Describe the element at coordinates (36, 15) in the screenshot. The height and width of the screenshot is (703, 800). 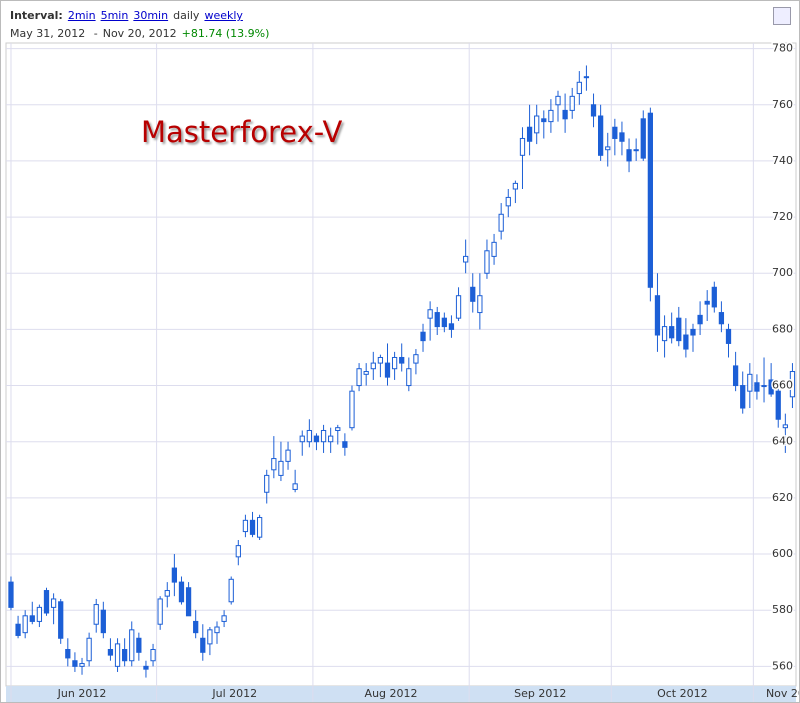
I see `interval-label: Interval:` at that location.